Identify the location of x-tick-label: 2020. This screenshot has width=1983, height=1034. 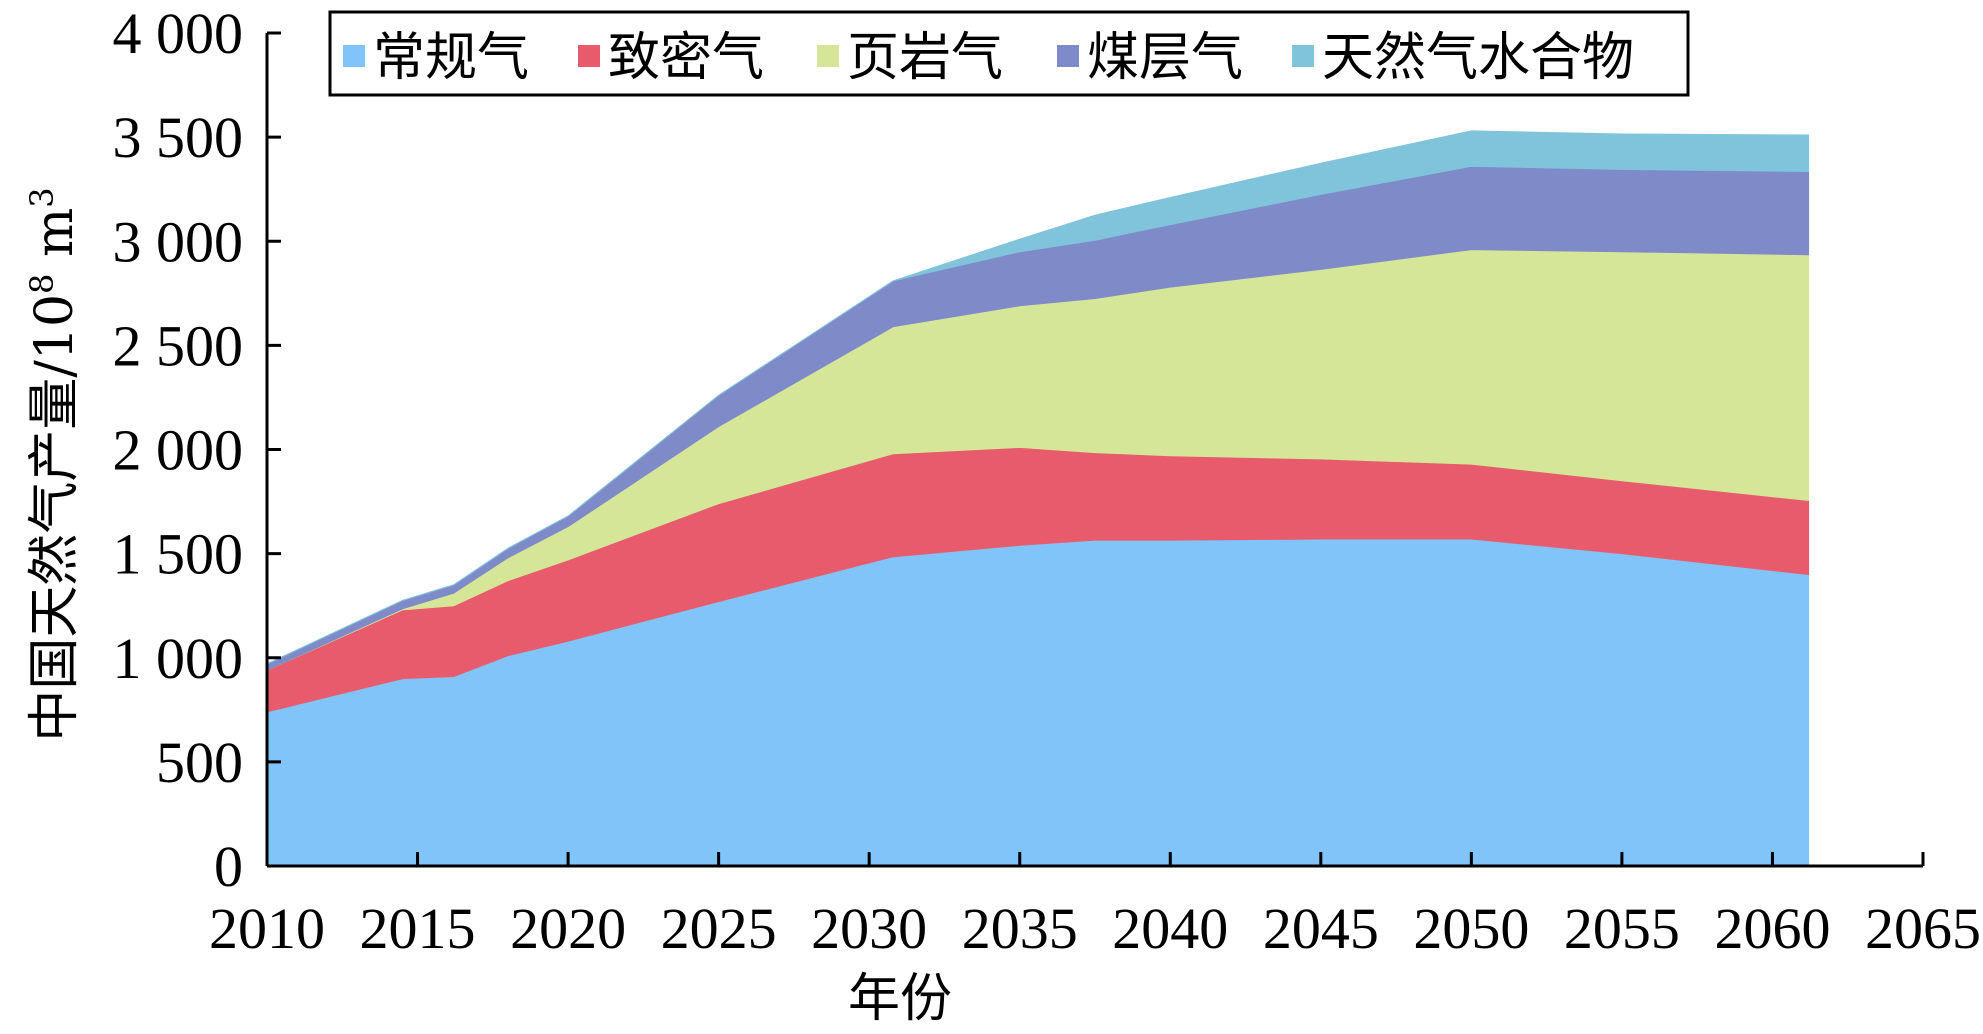
(568, 928).